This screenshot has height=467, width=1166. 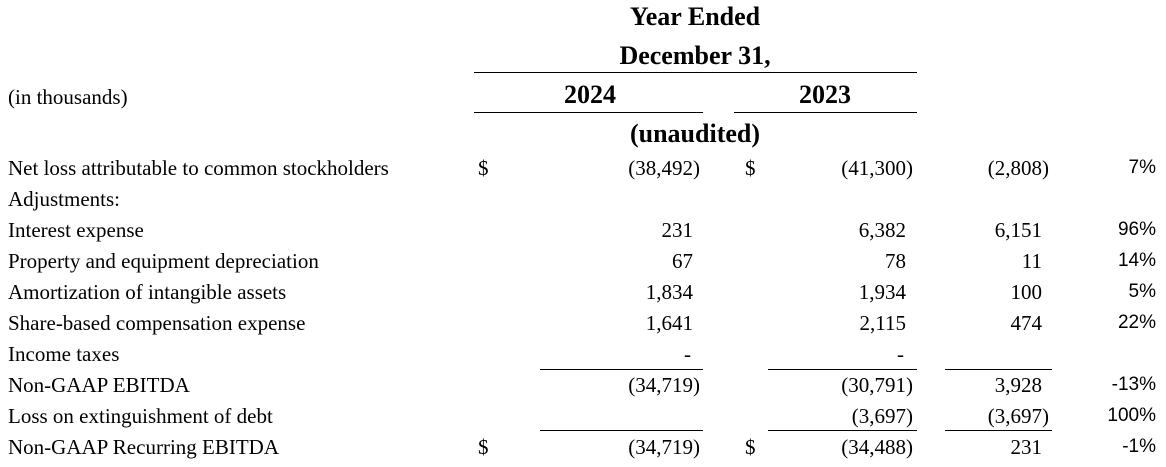 I want to click on row-label: Interest expense, so click(x=76, y=230).